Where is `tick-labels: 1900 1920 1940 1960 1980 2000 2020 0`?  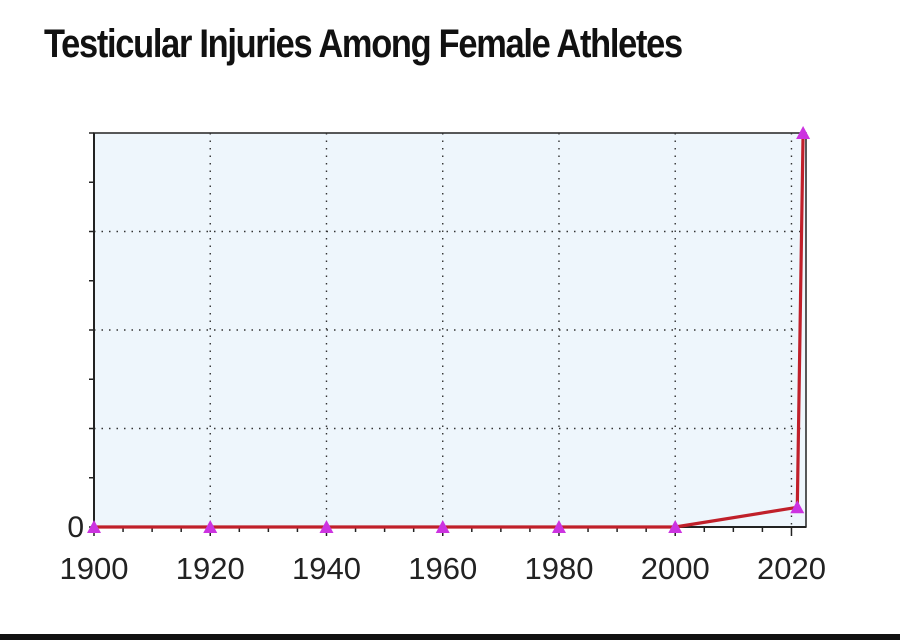
tick-labels: 1900 1920 1940 1960 1980 2000 2020 0 is located at coordinates (443, 548).